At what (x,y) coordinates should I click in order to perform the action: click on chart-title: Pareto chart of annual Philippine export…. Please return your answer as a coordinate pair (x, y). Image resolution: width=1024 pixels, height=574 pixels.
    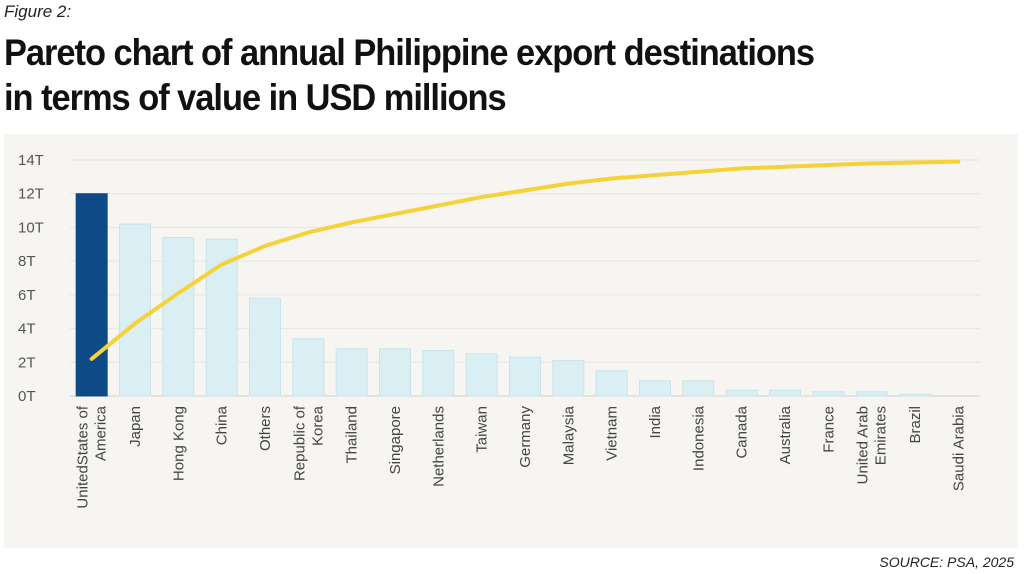
    Looking at the image, I should click on (469, 75).